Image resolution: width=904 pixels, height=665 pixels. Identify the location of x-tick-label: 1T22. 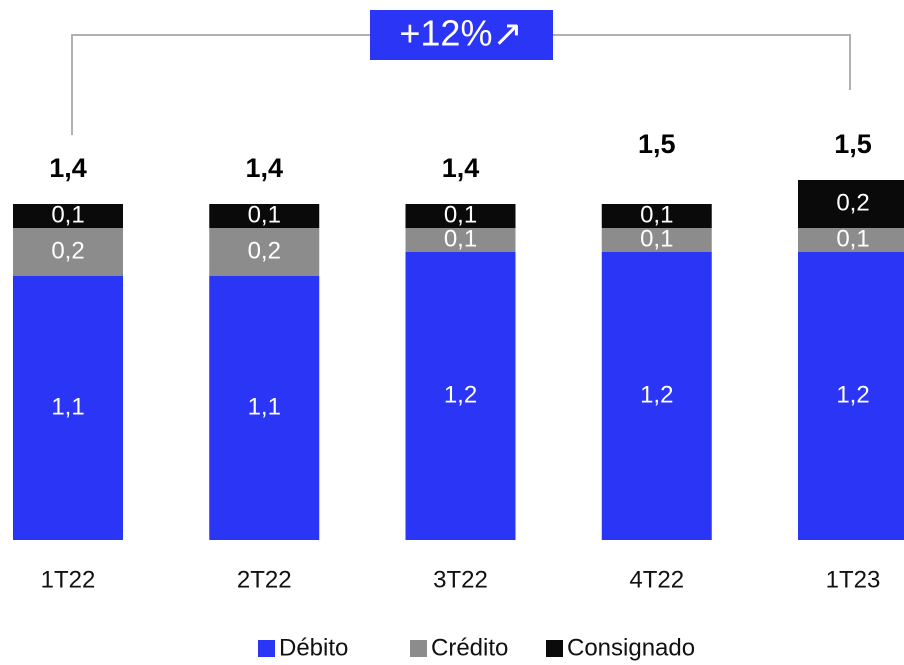
(68, 579).